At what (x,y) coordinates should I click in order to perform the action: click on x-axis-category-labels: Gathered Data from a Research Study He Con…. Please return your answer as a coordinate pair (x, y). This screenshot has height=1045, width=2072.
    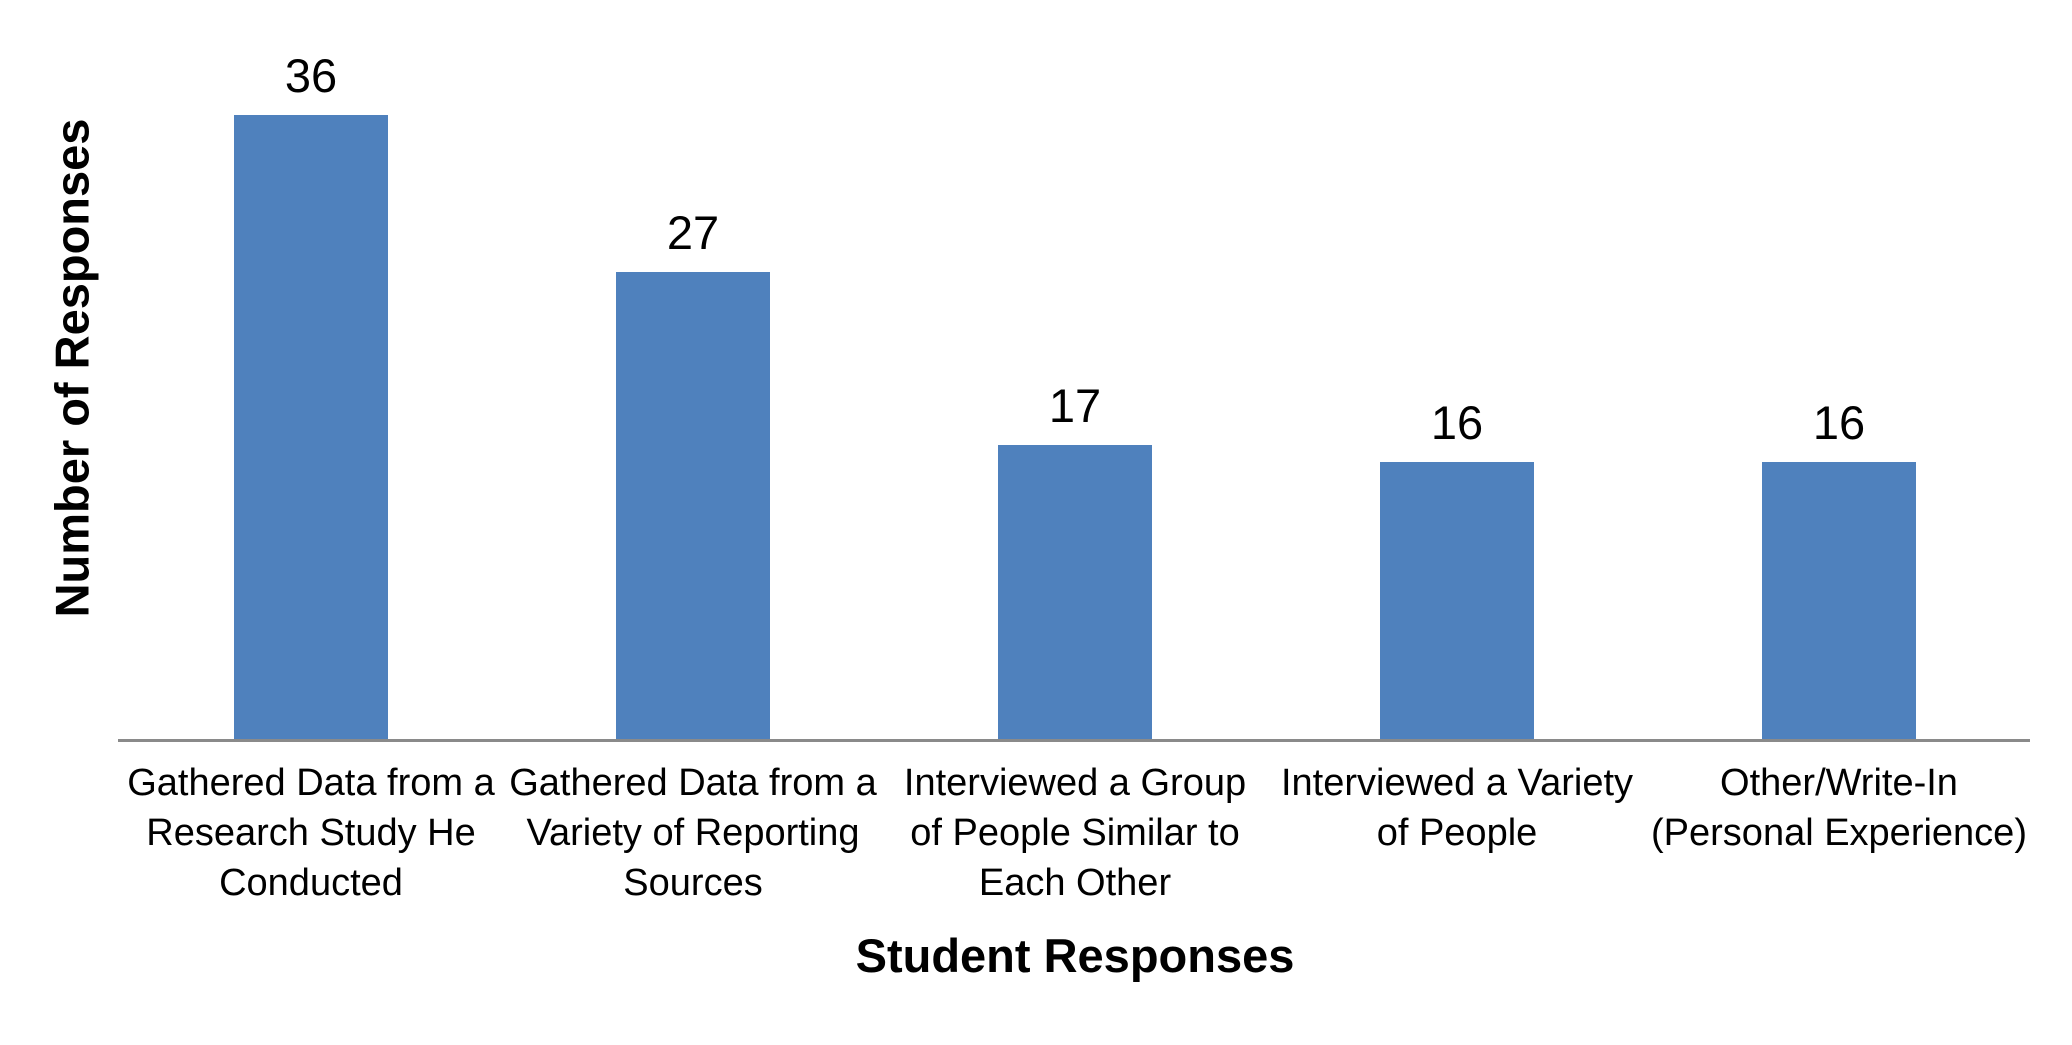
    Looking at the image, I should click on (1075, 833).